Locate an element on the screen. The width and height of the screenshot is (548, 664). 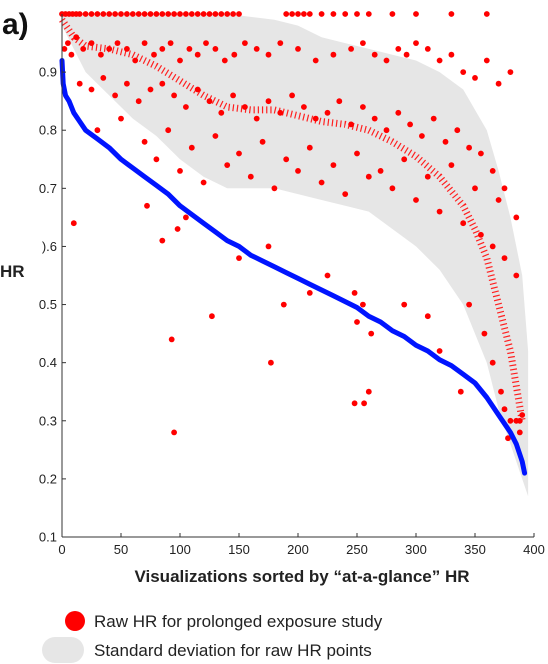
y-axis-title: HR is located at coordinates (12, 271).